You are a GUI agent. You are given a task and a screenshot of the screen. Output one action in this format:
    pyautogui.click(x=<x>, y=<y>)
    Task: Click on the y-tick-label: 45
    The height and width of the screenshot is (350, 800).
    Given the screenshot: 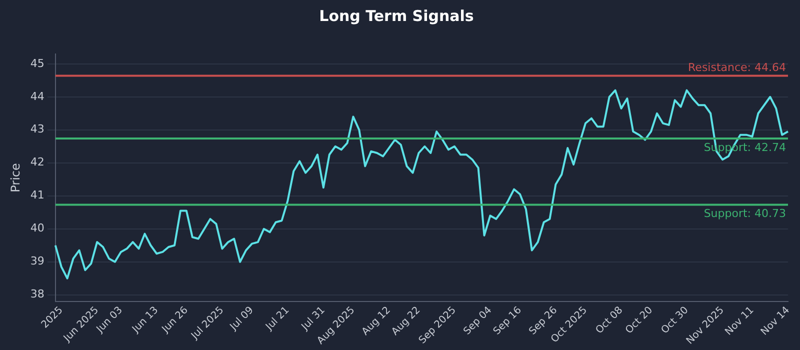 What is the action you would take?
    pyautogui.click(x=37, y=63)
    